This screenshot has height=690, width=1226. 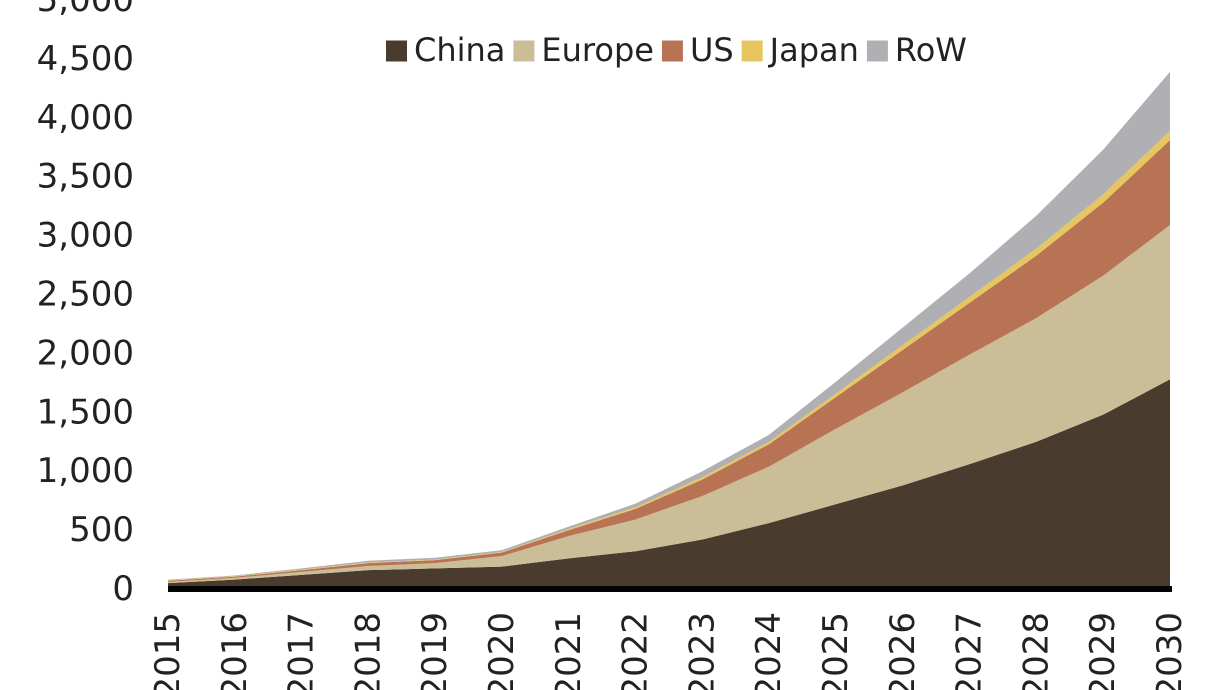 I want to click on legend-item-us: US, so click(x=697, y=50).